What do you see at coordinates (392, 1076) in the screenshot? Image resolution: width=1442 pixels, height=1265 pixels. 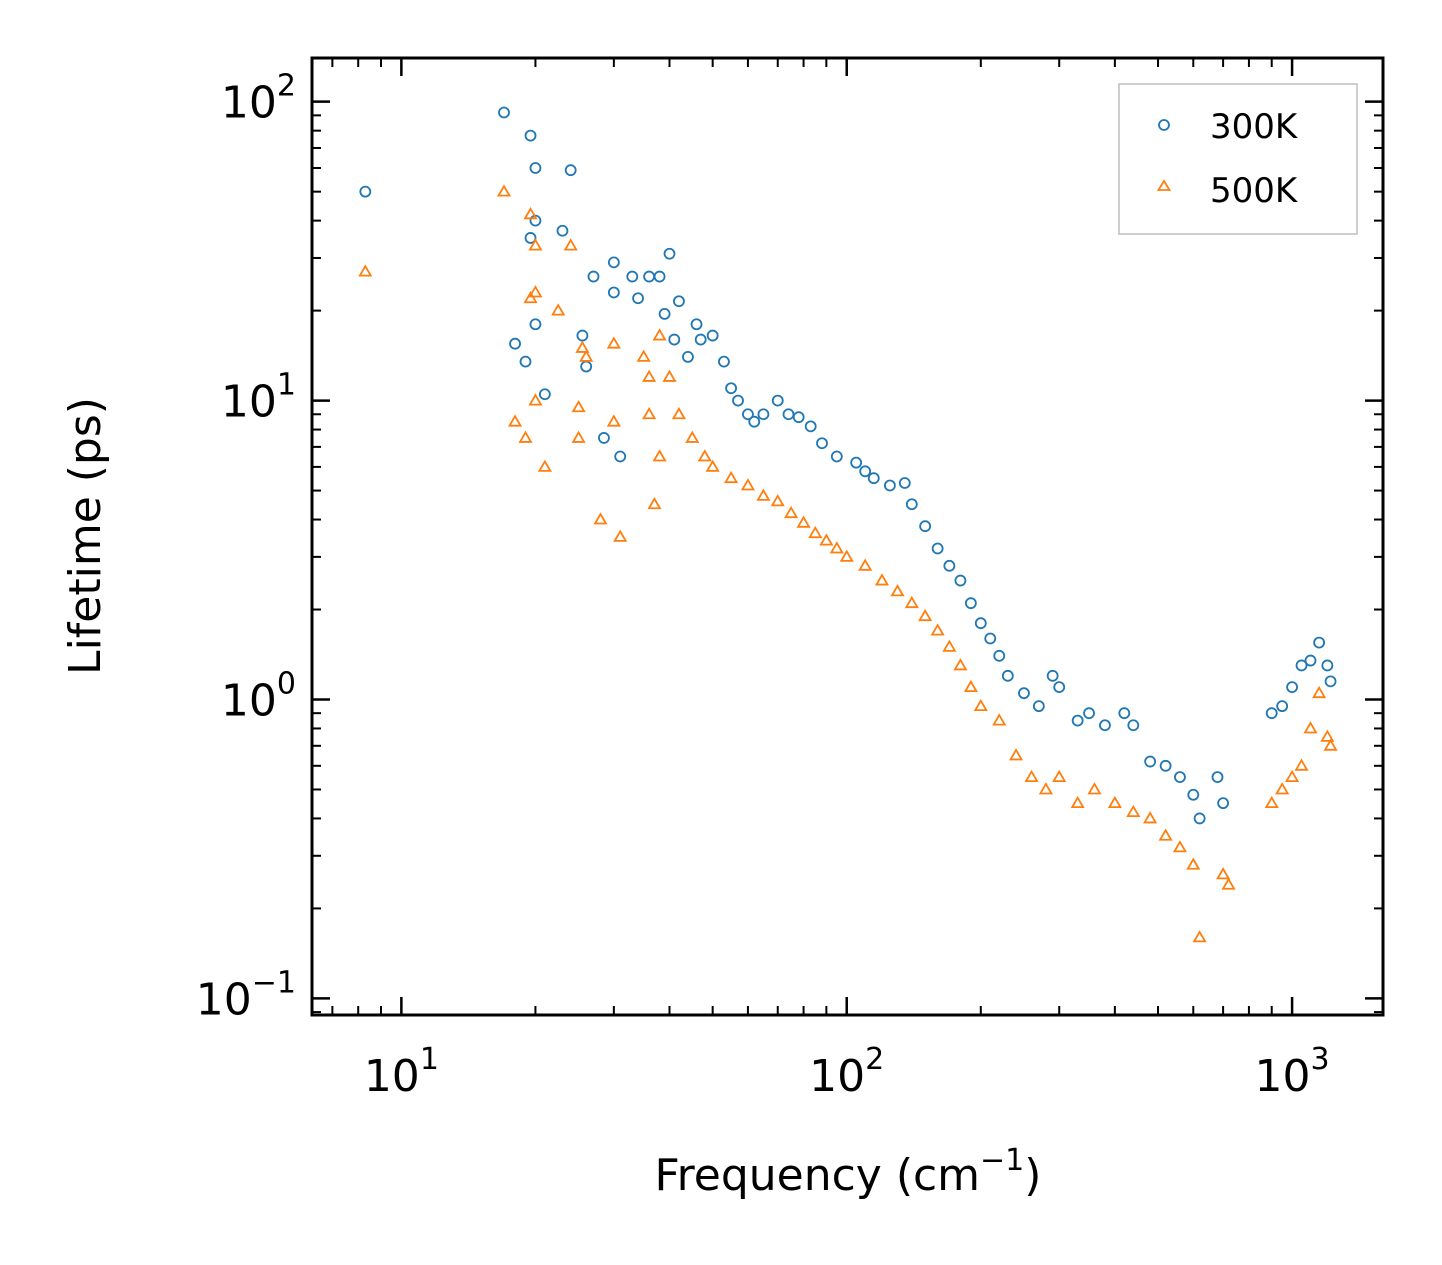 I see `x-tick-base: 10` at bounding box center [392, 1076].